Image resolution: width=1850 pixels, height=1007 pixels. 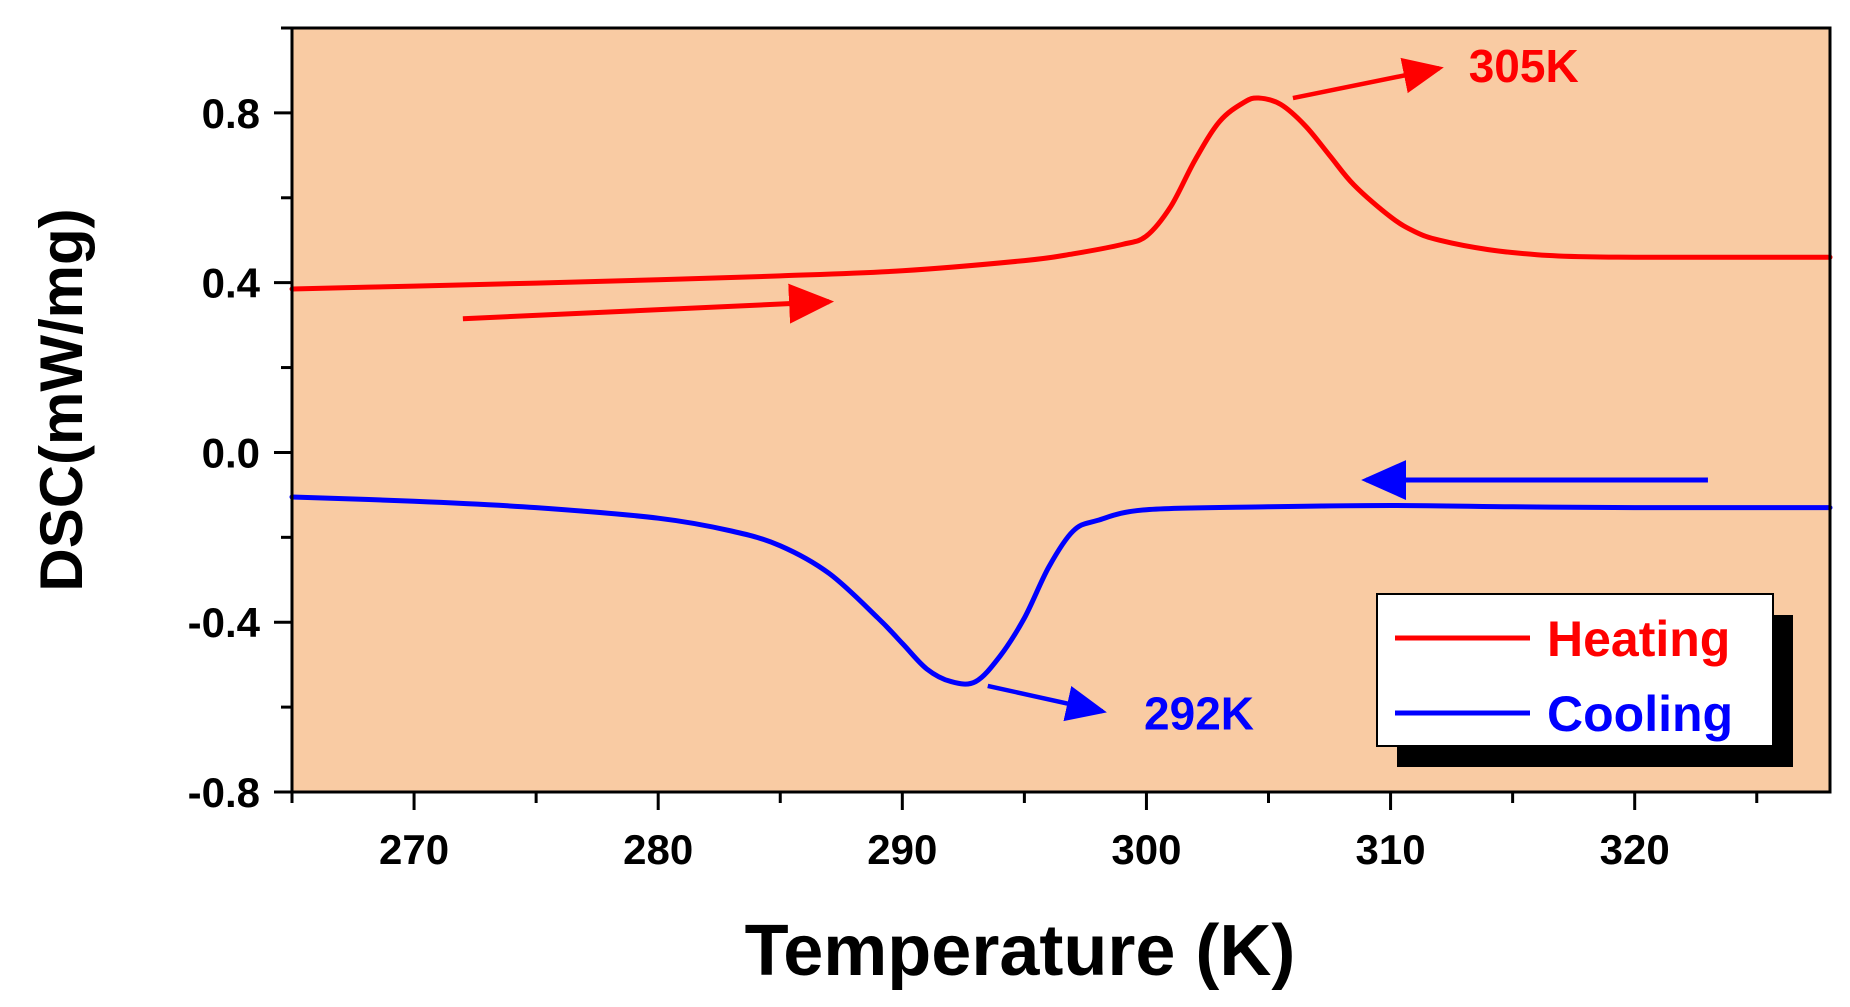 What do you see at coordinates (658, 849) in the screenshot?
I see `x-tick-label: 280` at bounding box center [658, 849].